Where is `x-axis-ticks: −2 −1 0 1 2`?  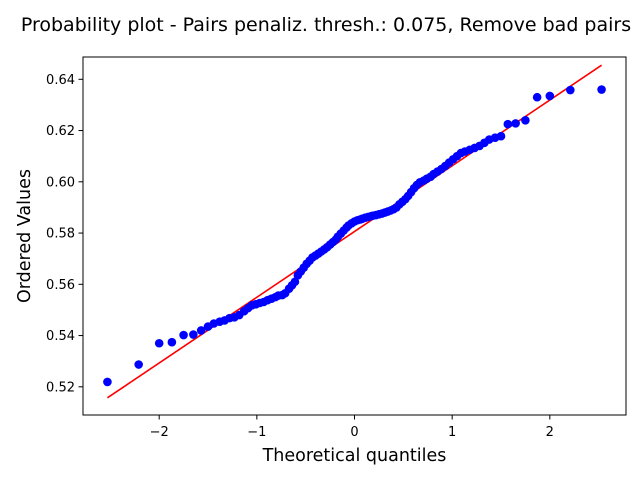
x-axis-ticks: −2 −1 0 1 2 is located at coordinates (352, 427).